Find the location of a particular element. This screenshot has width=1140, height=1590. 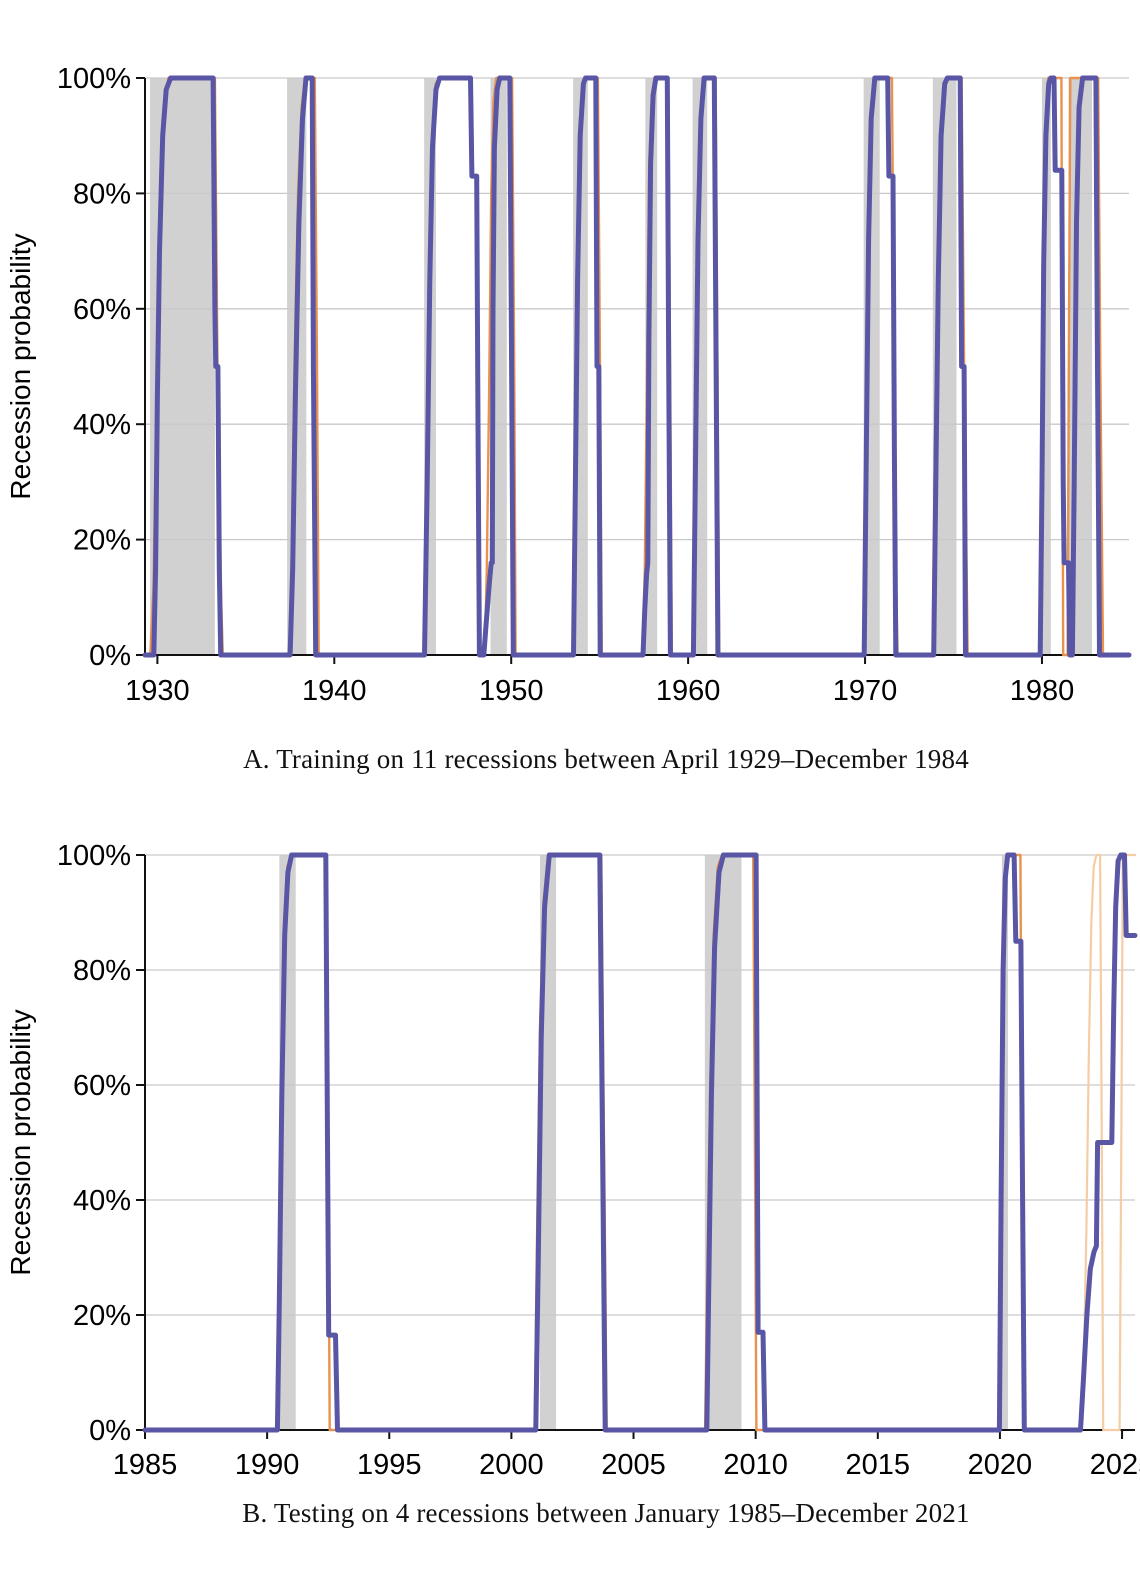

x-tick-label: 1930 is located at coordinates (157, 691).